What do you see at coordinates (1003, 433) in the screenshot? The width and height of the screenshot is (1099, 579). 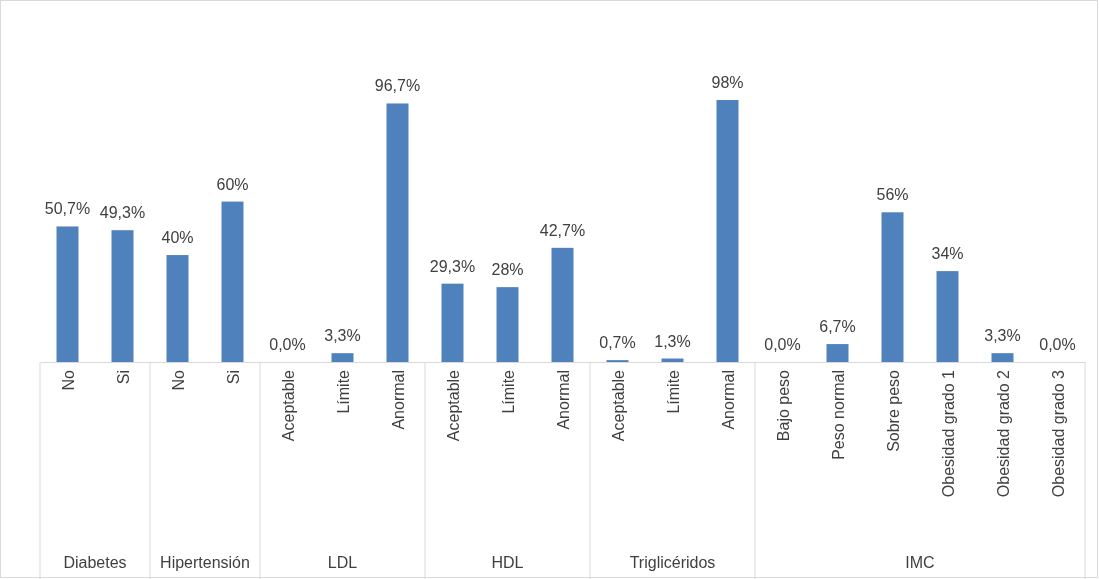 I see `x-tick-label: Obesidad grado 2` at bounding box center [1003, 433].